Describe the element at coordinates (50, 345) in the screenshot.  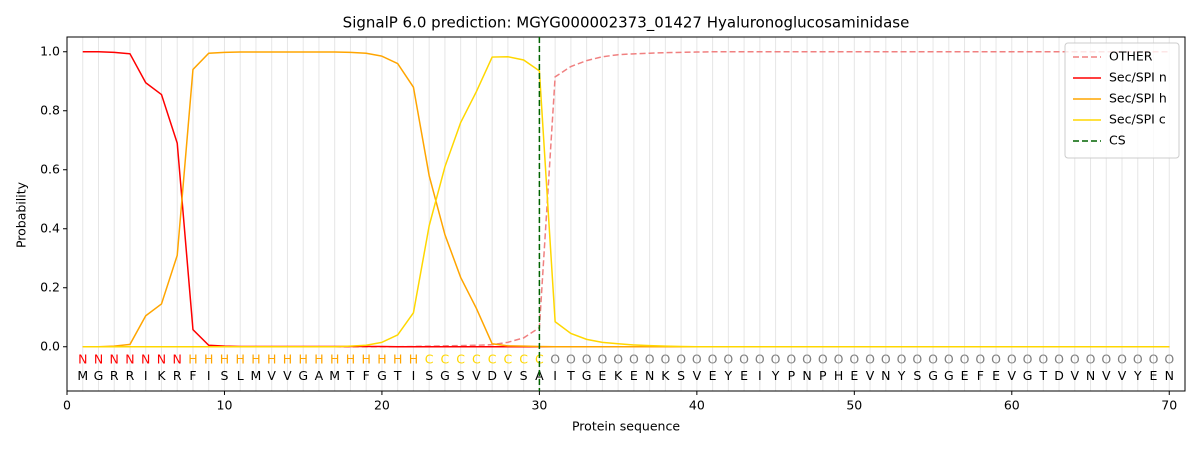
I see `y-tick-label: 0.0` at that location.